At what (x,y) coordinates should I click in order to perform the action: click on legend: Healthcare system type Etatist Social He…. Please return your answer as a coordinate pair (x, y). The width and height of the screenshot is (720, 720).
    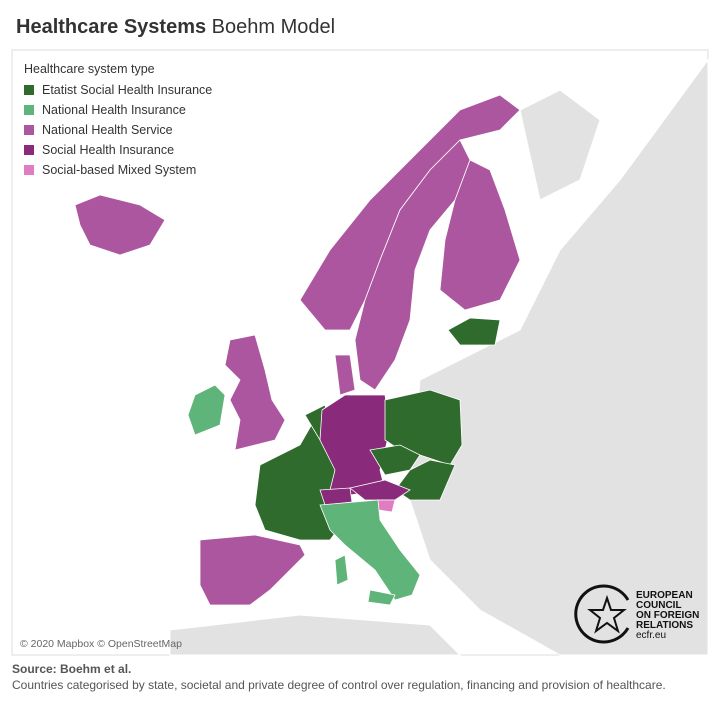
    Looking at the image, I should click on (118, 121).